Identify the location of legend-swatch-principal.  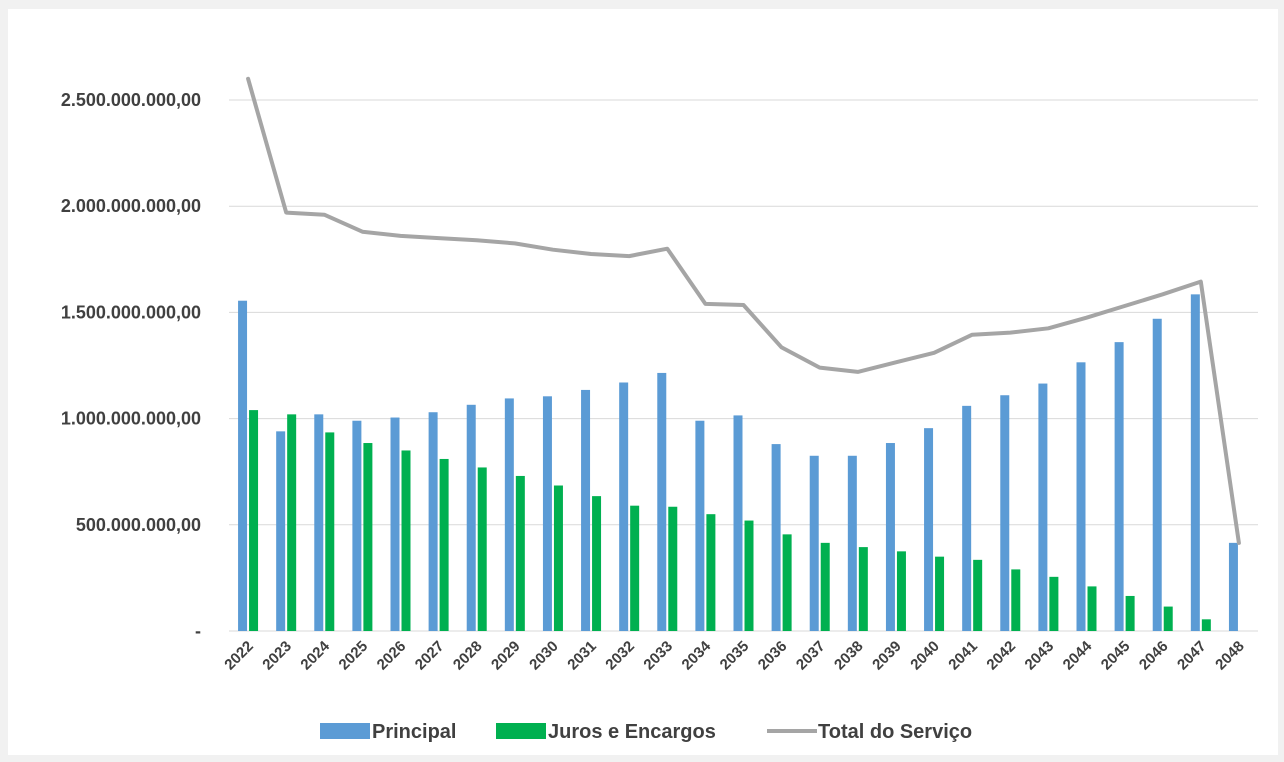
(345, 731).